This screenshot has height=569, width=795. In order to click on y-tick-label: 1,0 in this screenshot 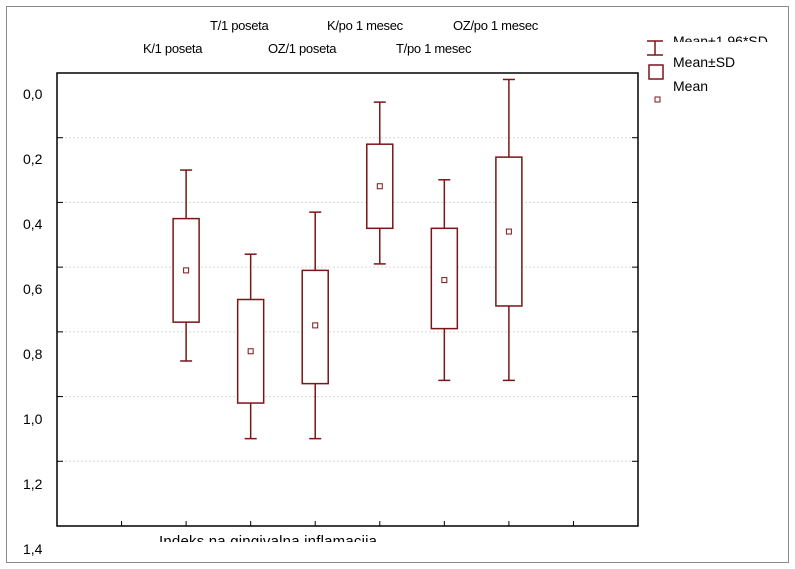, I will do `click(33, 419)`.